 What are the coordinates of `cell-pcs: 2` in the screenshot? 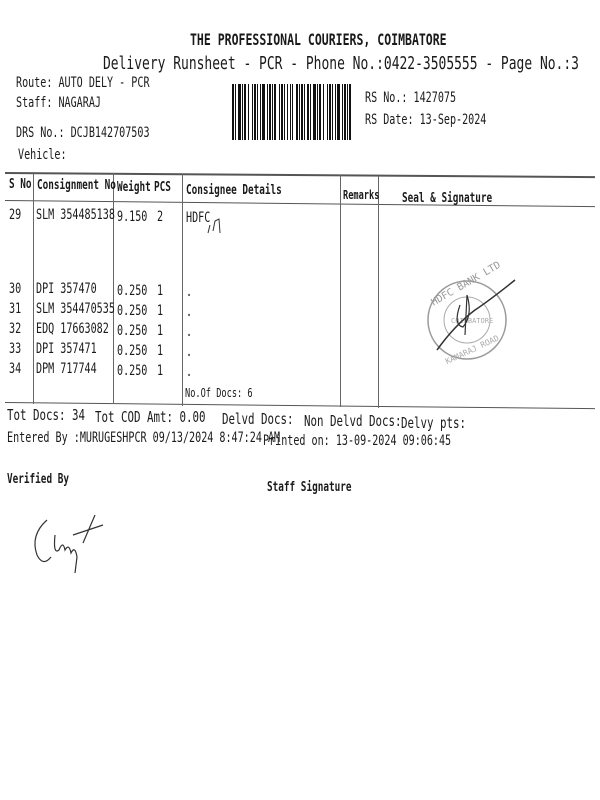 It's located at (160, 217).